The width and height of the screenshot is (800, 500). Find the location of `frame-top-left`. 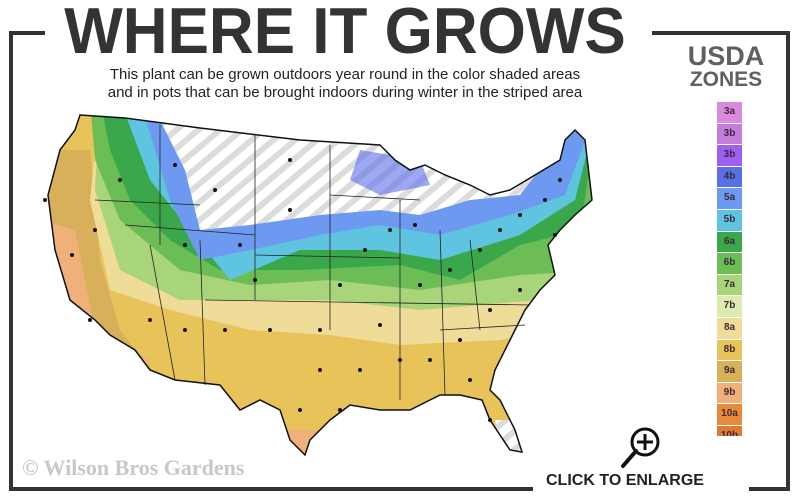

frame-top-left is located at coordinates (27, 33).